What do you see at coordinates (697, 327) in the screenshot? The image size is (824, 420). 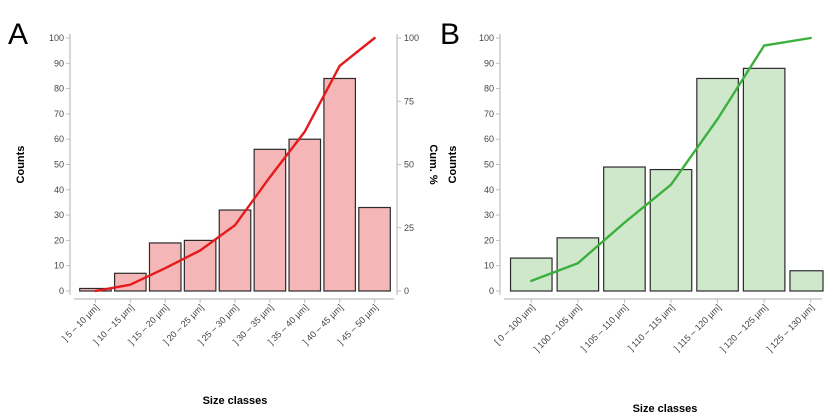 I see `x-tick-label: ] 115 – 120 µm]` at bounding box center [697, 327].